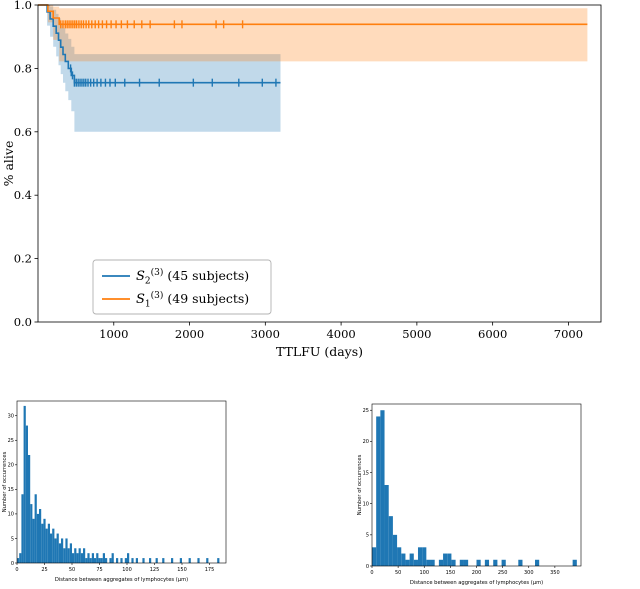  I want to click on plot-spines, so click(121, 482).